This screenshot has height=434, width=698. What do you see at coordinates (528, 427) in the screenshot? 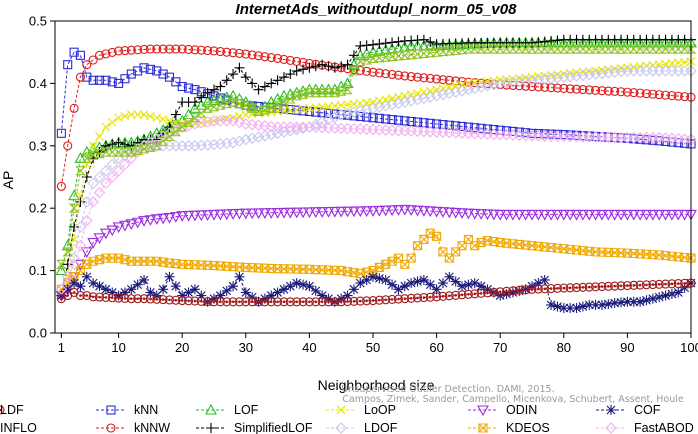
I see `legend-label-kdeos: KDEOS` at bounding box center [528, 427].